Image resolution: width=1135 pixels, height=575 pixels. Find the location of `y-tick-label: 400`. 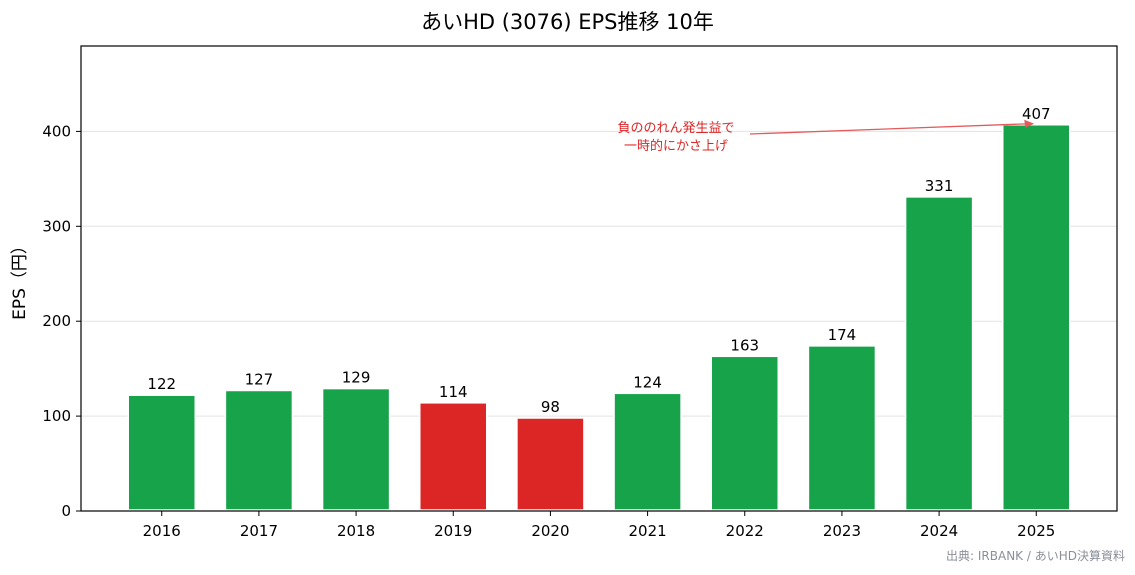

y-tick-label: 400 is located at coordinates (56, 131).